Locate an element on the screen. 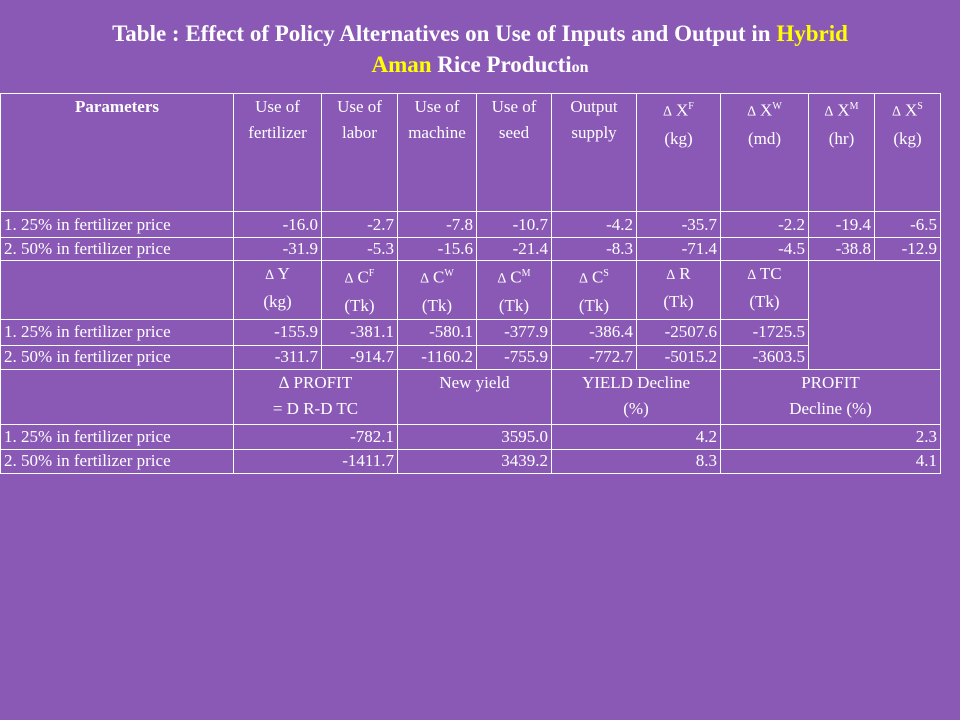  header-seed: Use of seed is located at coordinates (514, 152).